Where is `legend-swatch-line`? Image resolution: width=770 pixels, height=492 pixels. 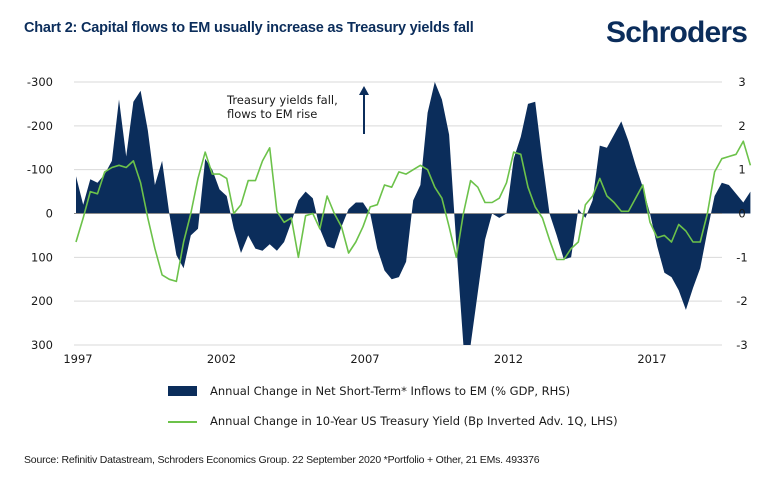 legend-swatch-line is located at coordinates (182, 422).